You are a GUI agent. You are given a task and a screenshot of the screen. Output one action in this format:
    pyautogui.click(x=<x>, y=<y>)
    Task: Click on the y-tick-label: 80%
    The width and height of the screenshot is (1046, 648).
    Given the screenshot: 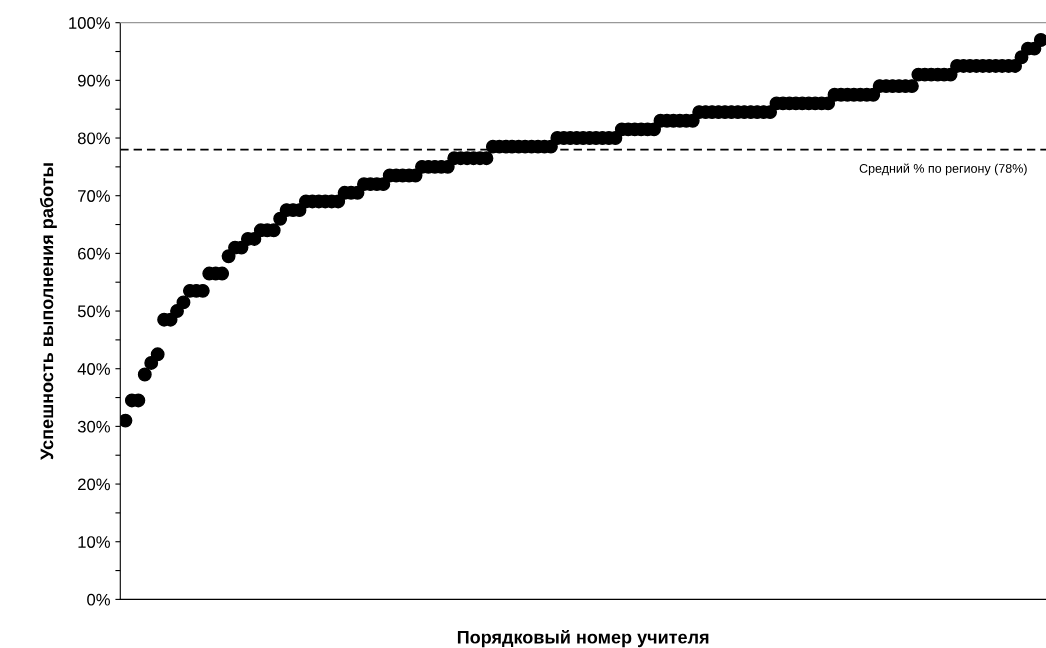 What is the action you would take?
    pyautogui.click(x=93, y=138)
    